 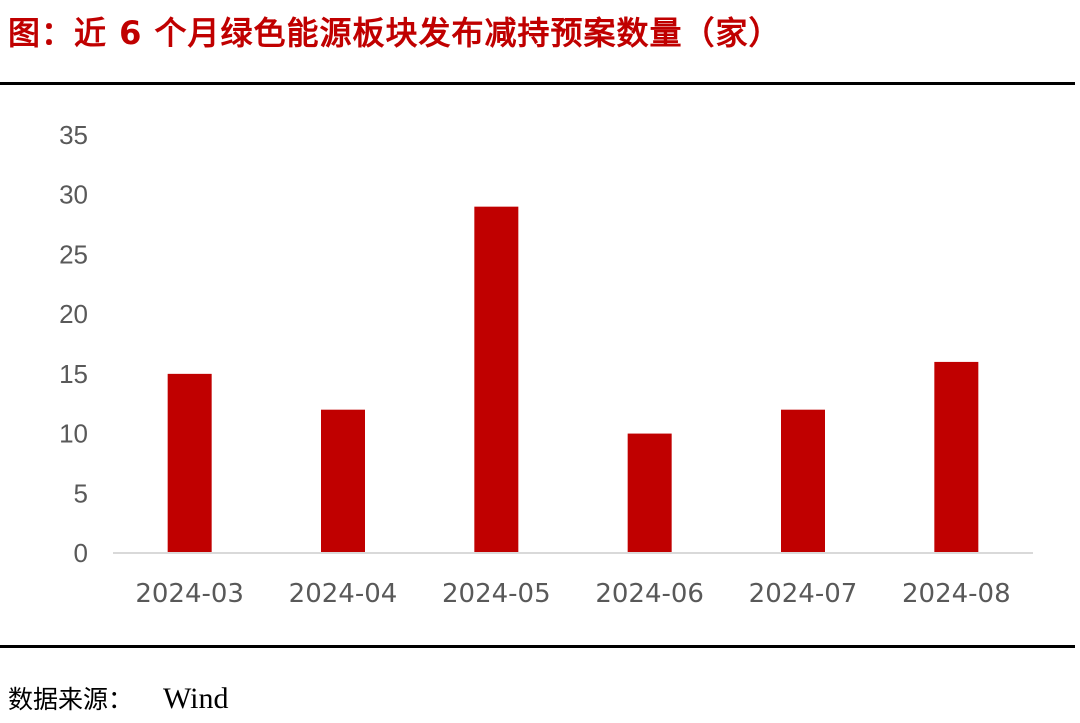 What do you see at coordinates (803, 594) in the screenshot?
I see `x-tick-label: 2024-07` at bounding box center [803, 594].